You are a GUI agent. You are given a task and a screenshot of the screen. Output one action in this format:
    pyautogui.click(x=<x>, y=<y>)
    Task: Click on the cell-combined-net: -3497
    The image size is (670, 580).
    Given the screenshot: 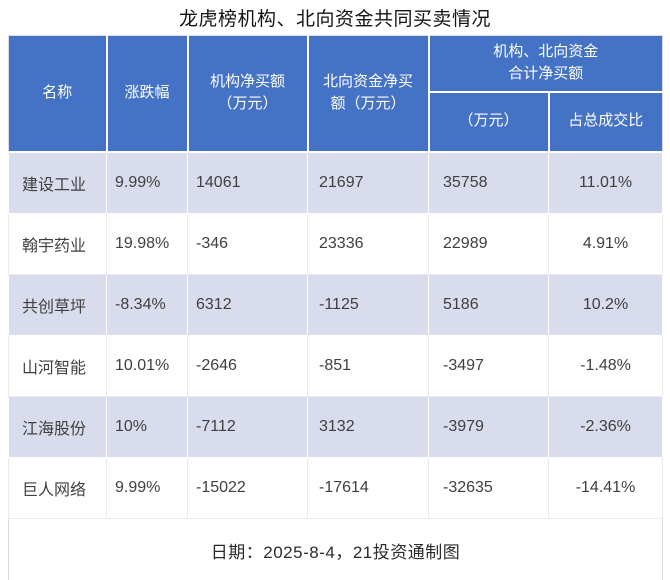 What is the action you would take?
    pyautogui.click(x=488, y=365)
    